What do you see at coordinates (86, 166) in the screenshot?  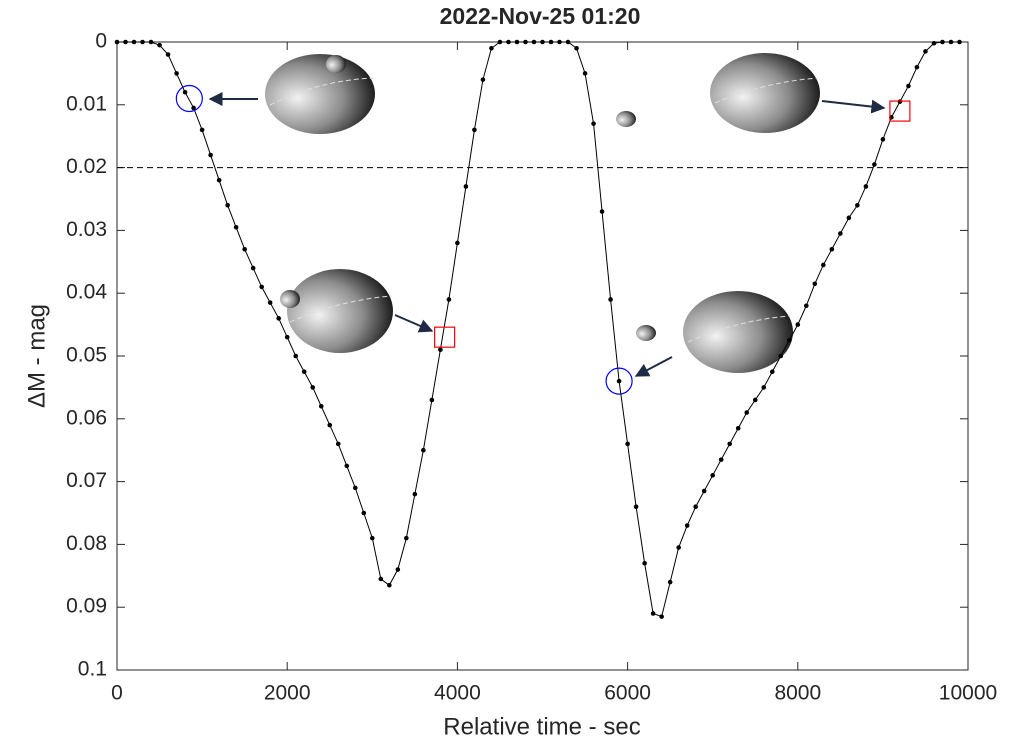 I see `y-tick-label: 0.02` at bounding box center [86, 166].